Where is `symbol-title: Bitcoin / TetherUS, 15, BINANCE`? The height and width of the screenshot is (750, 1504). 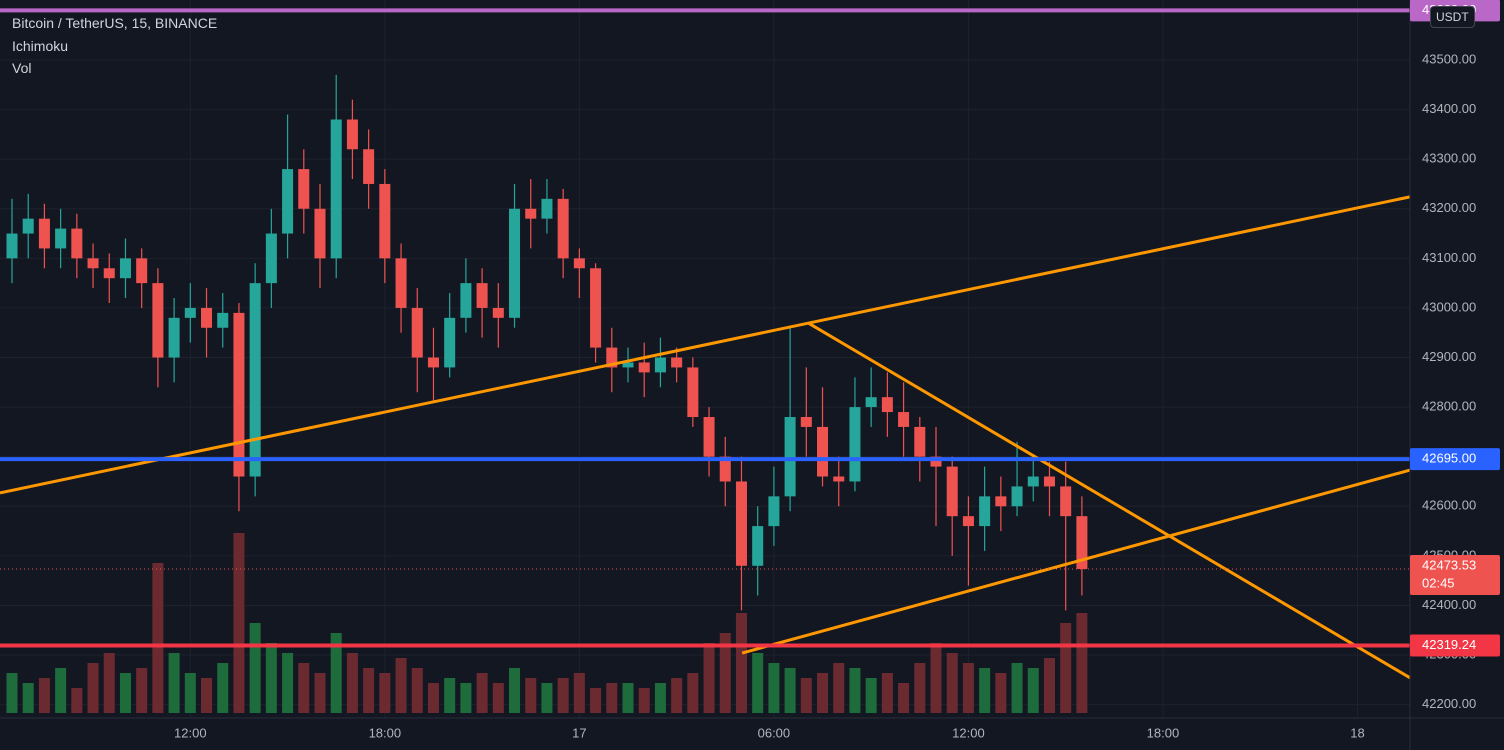 symbol-title: Bitcoin / TetherUS, 15, BINANCE is located at coordinates (115, 23).